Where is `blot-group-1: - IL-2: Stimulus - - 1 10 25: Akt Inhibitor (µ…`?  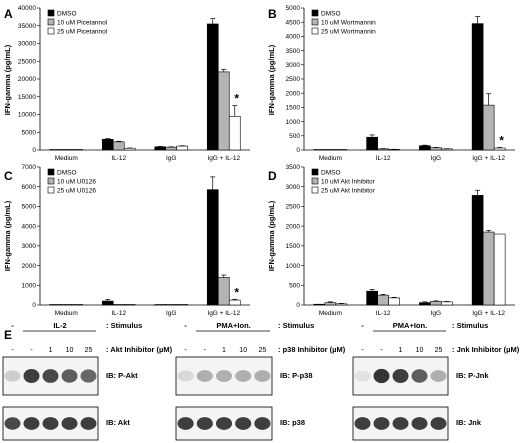
blot-group-1: - IL-2: Stimulus - - 1 10 25: Akt Inhibitor (µ… is located at coordinates (87, 381).